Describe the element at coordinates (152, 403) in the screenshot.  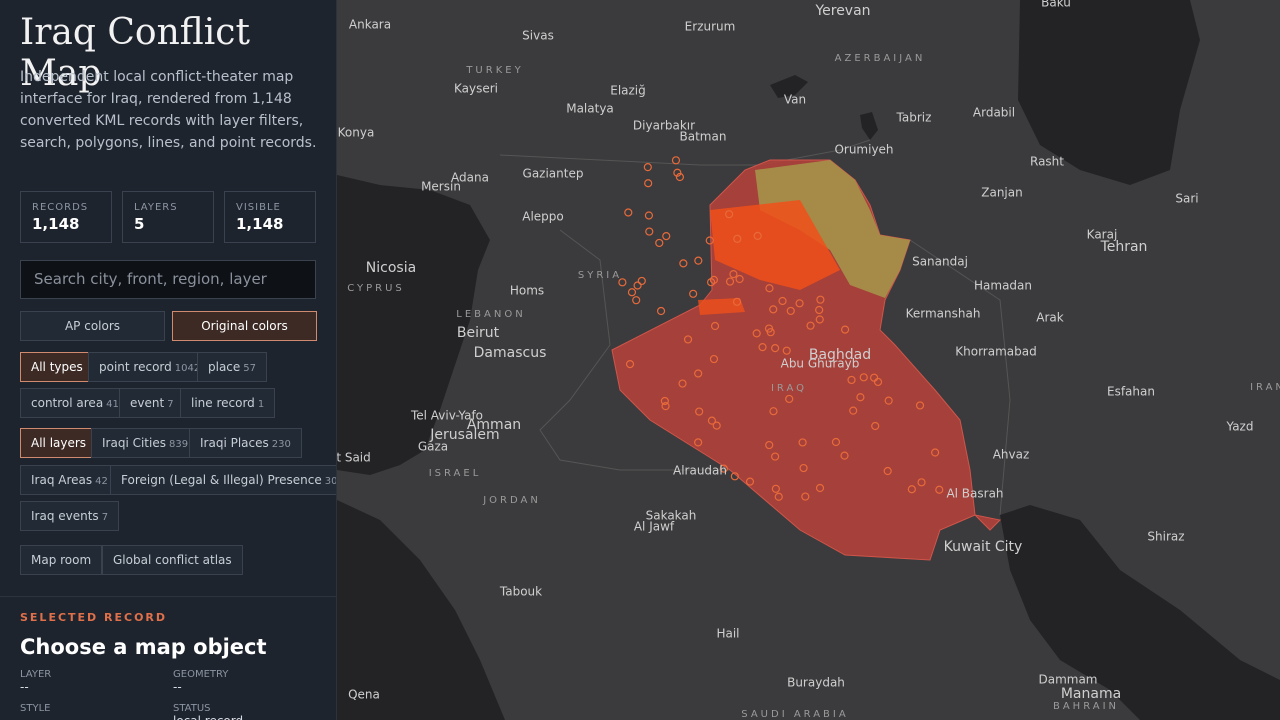
I see `filter-button: event 7` at that location.